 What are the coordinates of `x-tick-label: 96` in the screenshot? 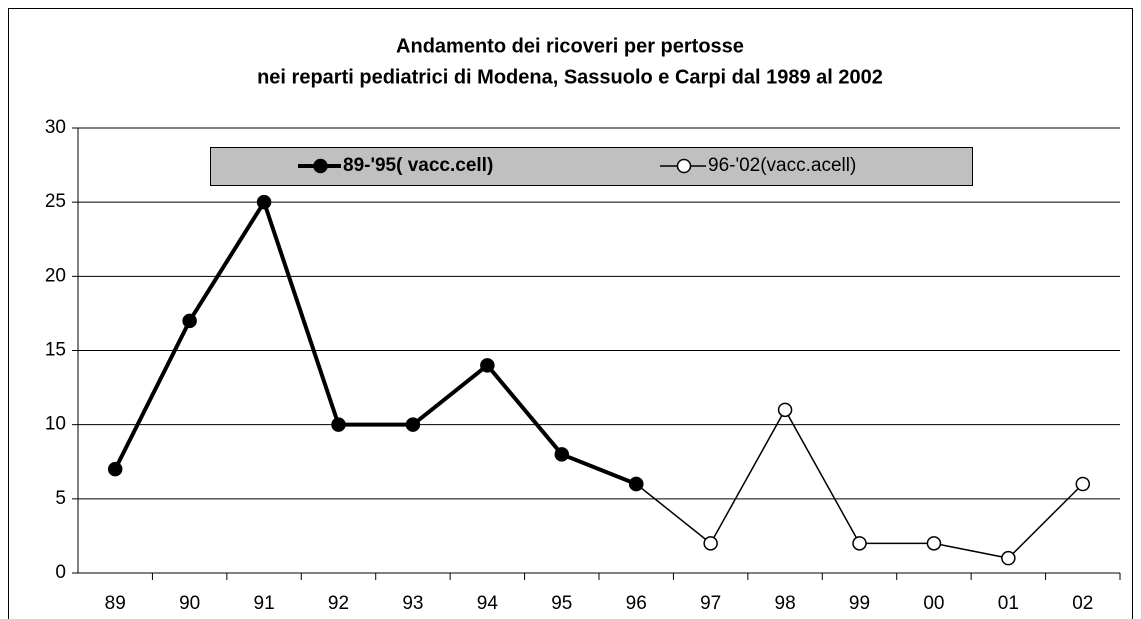 It's located at (636, 603).